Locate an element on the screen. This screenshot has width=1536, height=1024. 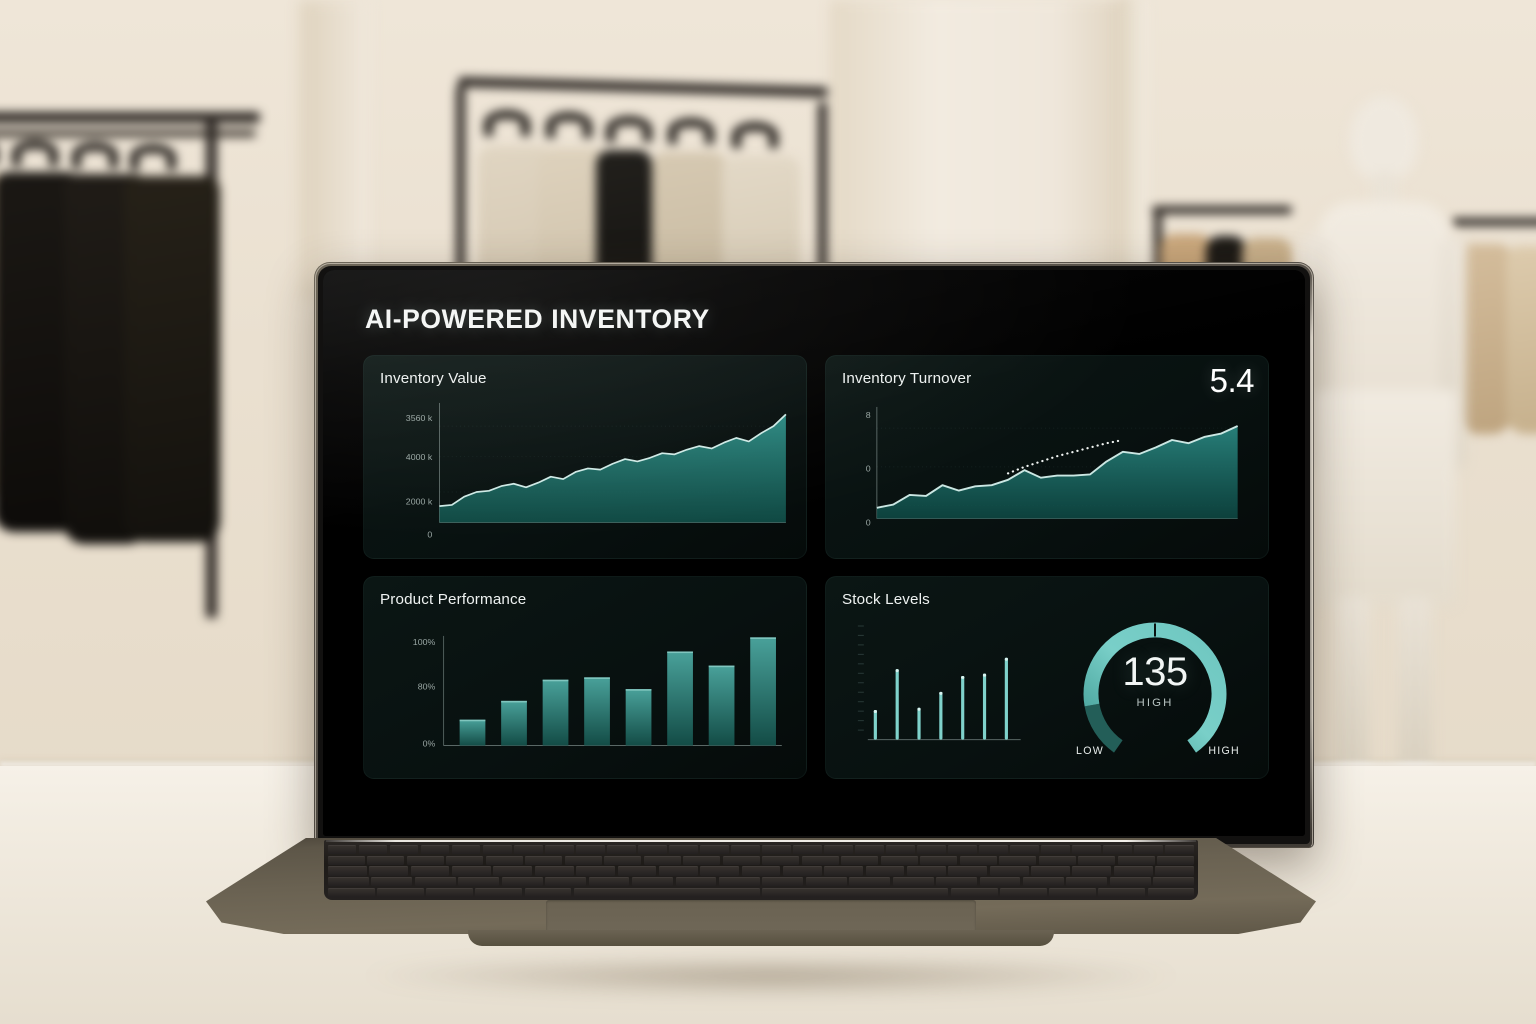
card-inventory-turnover: Inventory Turnover 5.4 8 0 0 is located at coordinates (1047, 457).